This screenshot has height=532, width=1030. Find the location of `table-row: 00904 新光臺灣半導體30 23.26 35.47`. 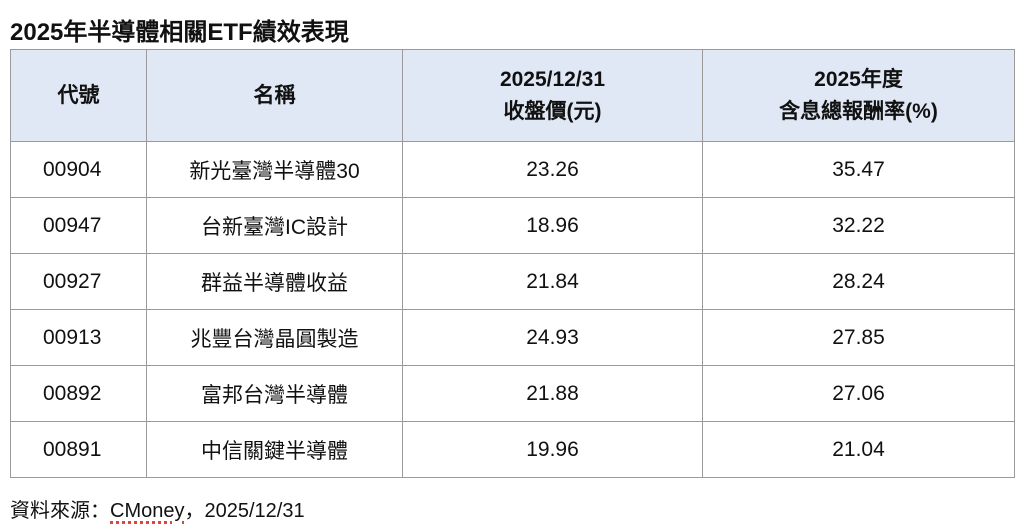

table-row: 00904 新光臺灣半導體30 23.26 35.47 is located at coordinates (512, 169).